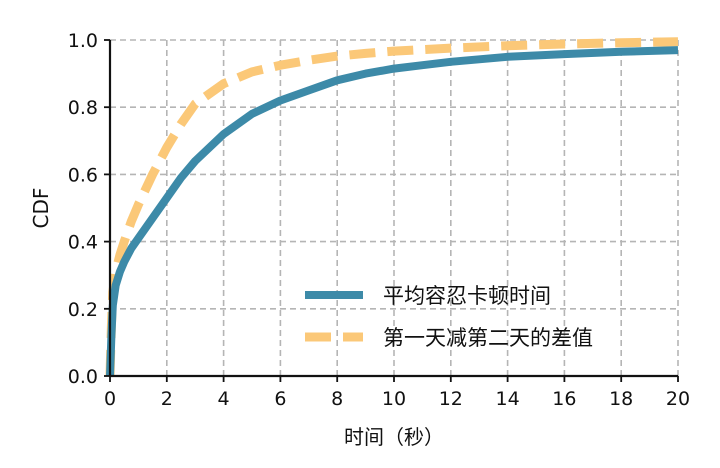 This screenshot has width=720, height=468. I want to click on x-tick-label-10: 20, so click(678, 399).